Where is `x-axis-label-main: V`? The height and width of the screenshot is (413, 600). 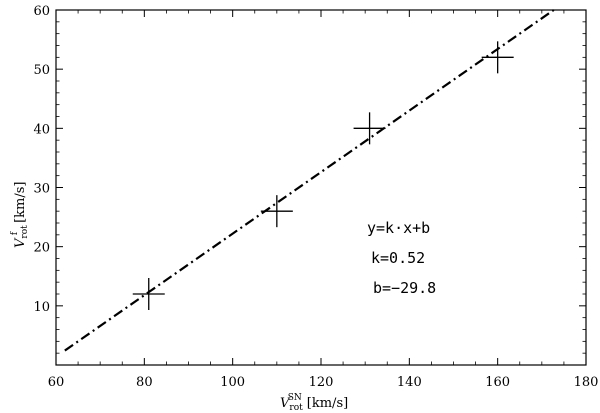 x-axis-label-main: V is located at coordinates (285, 403).